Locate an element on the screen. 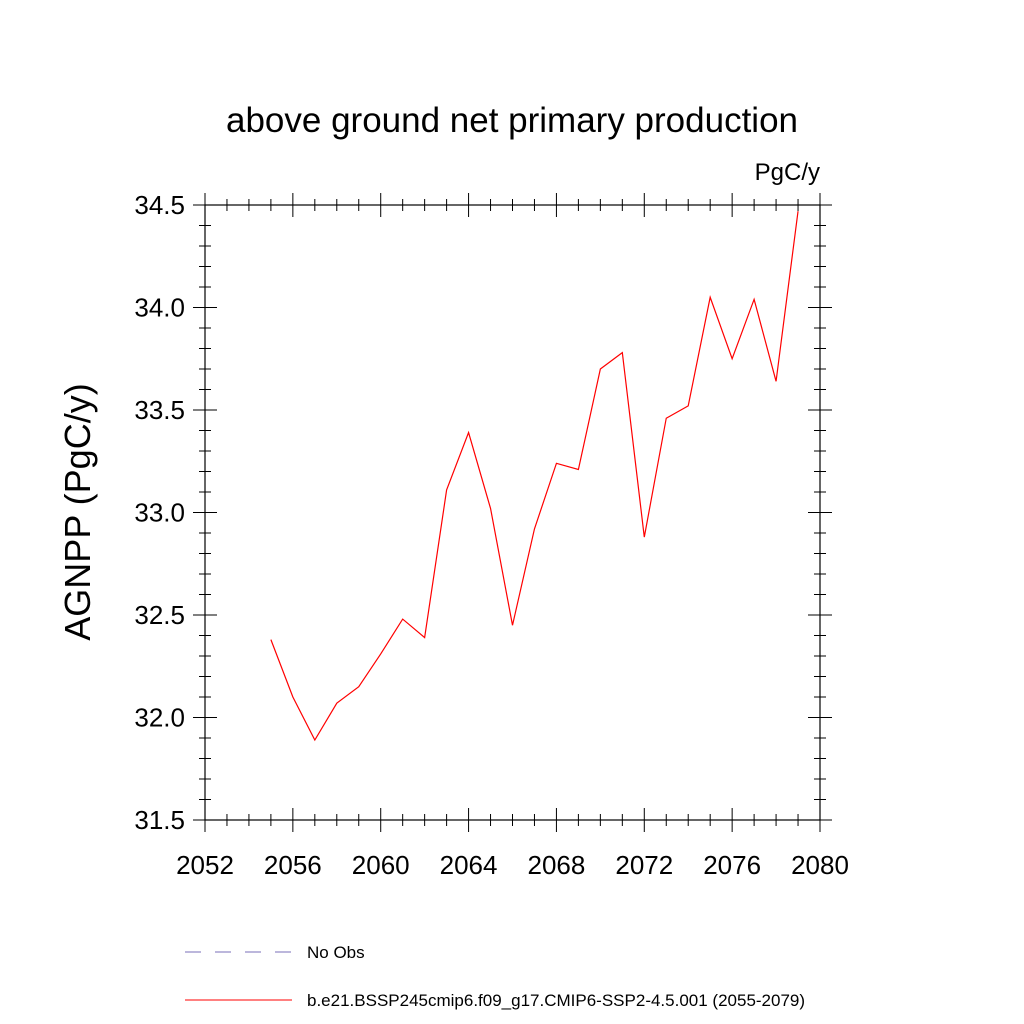  y-tick-label: 34.0 is located at coordinates (159, 308).